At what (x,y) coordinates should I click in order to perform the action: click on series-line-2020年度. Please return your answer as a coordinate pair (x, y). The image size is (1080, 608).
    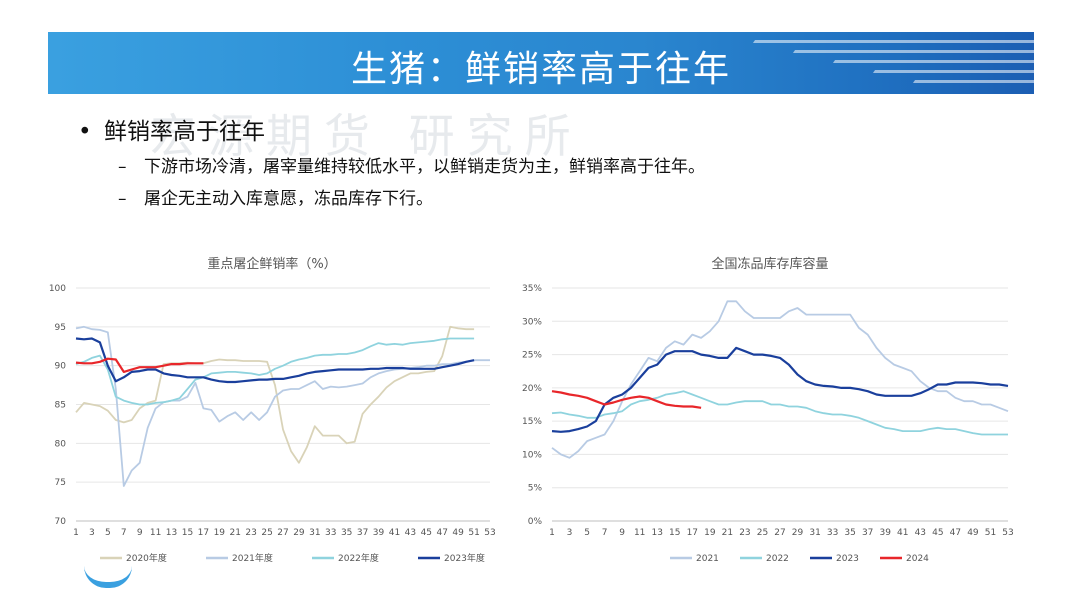
    Looking at the image, I should click on (275, 394).